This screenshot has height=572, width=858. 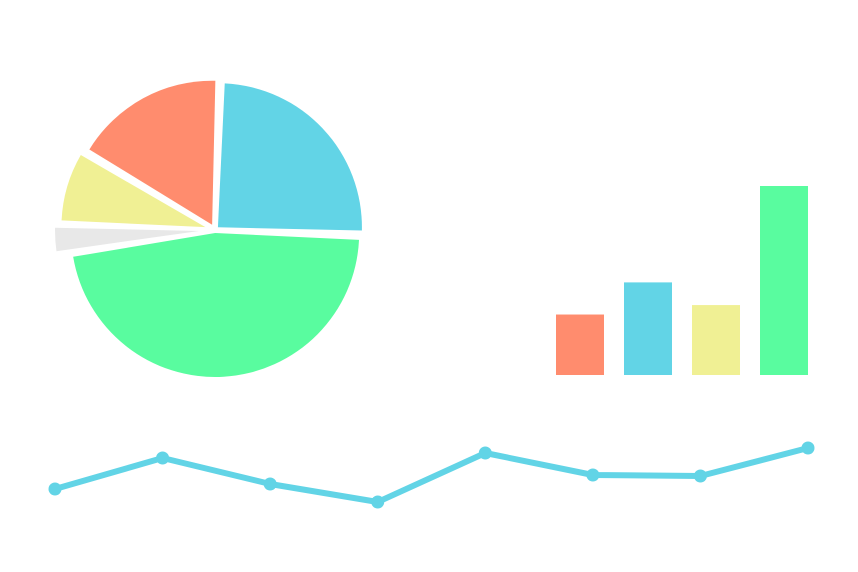 I want to click on line-series, so click(x=431, y=475).